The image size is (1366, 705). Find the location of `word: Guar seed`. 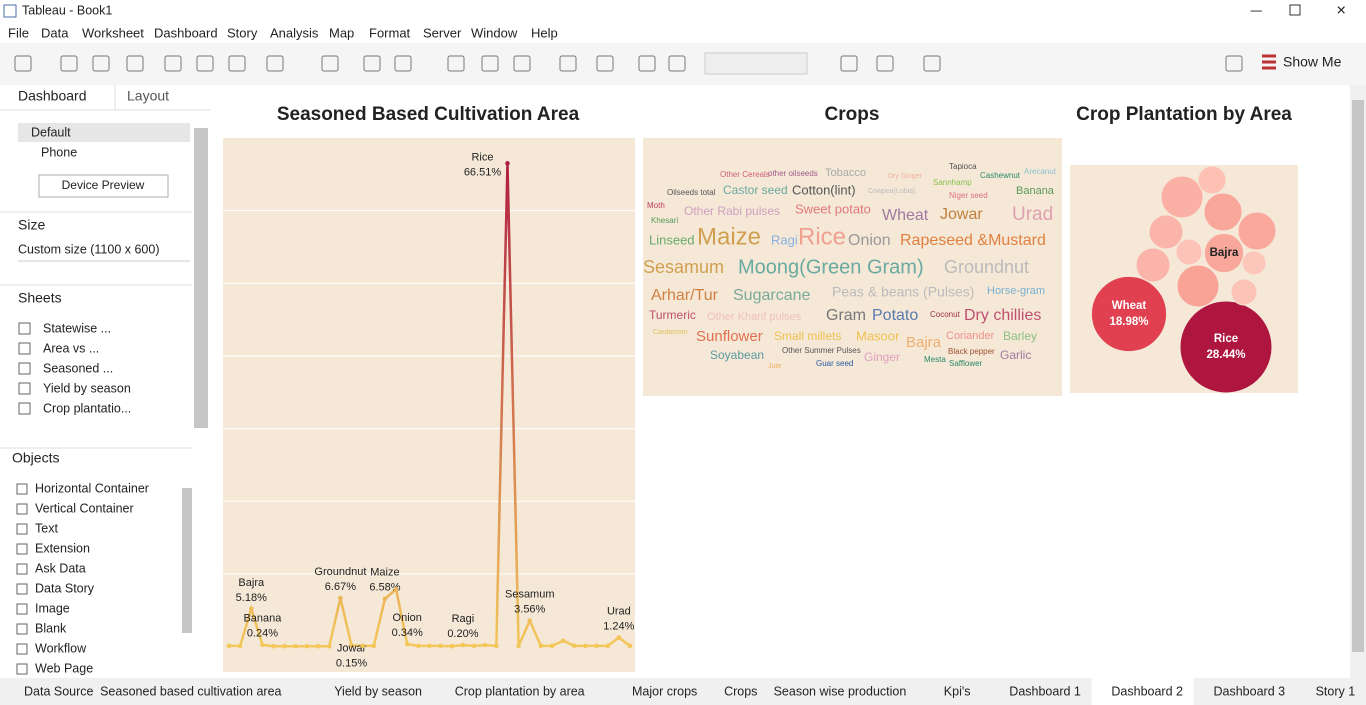

word: Guar seed is located at coordinates (834, 363).